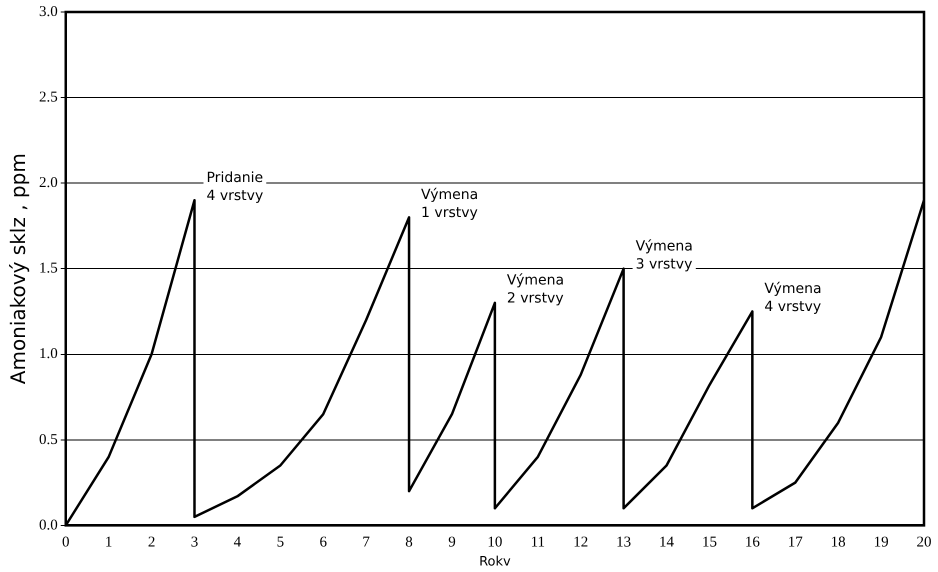 The height and width of the screenshot is (572, 938). What do you see at coordinates (752, 542) in the screenshot?
I see `x-tick-label: 16` at bounding box center [752, 542].